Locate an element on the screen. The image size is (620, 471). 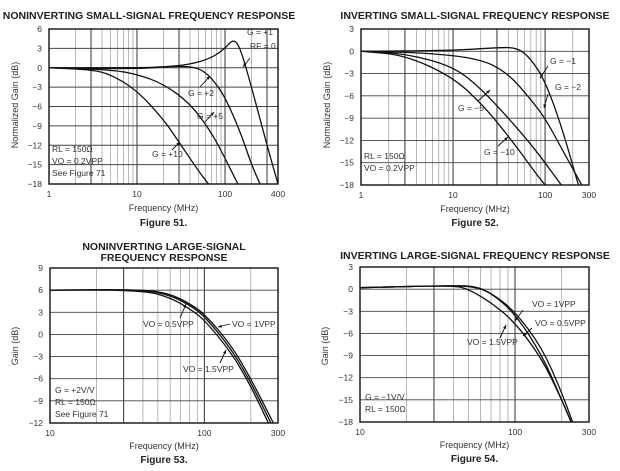
y-tick-label: 9 is located at coordinates (40, 268).